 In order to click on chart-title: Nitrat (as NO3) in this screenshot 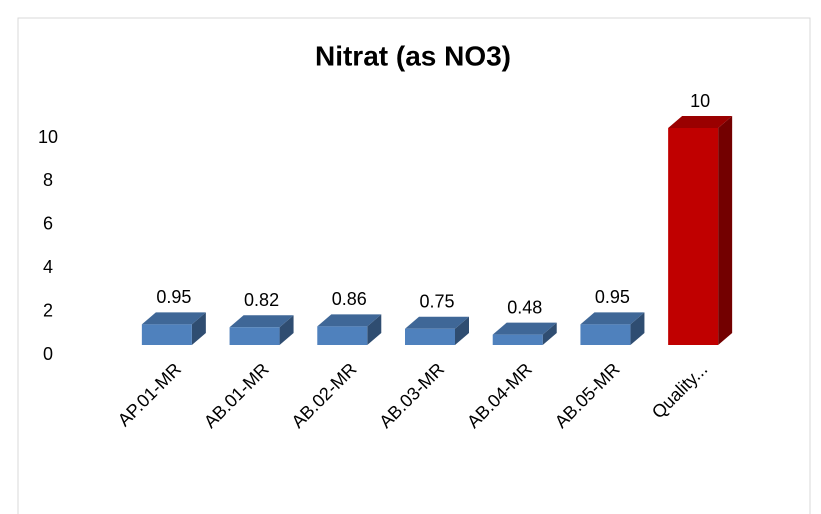, I will do `click(413, 55)`.